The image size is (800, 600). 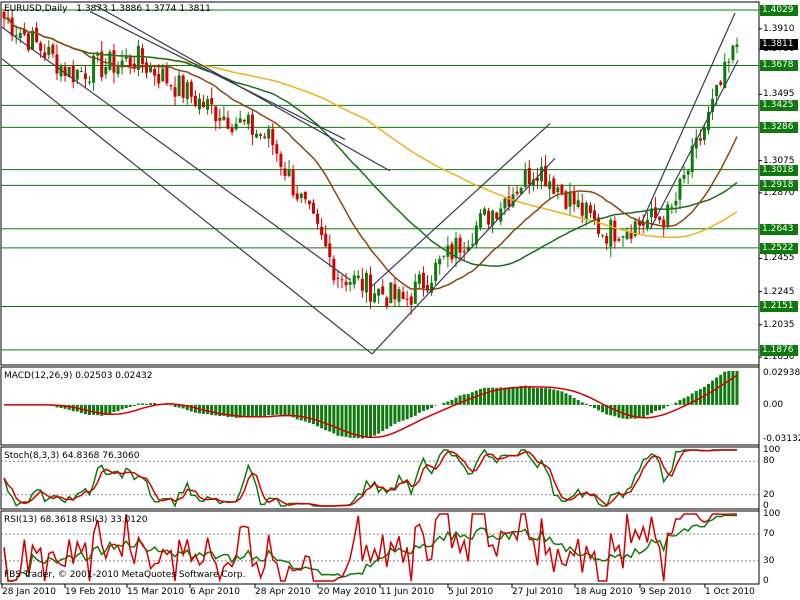 What do you see at coordinates (370, 548) in the screenshot?
I see `rsi-3-line` at bounding box center [370, 548].